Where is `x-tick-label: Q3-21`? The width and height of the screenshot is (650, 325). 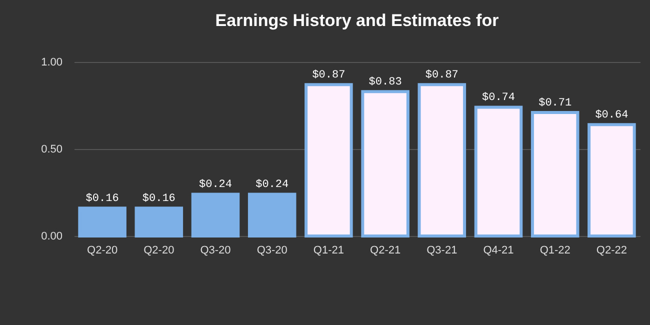 x-tick-label: Q3-21 is located at coordinates (442, 250).